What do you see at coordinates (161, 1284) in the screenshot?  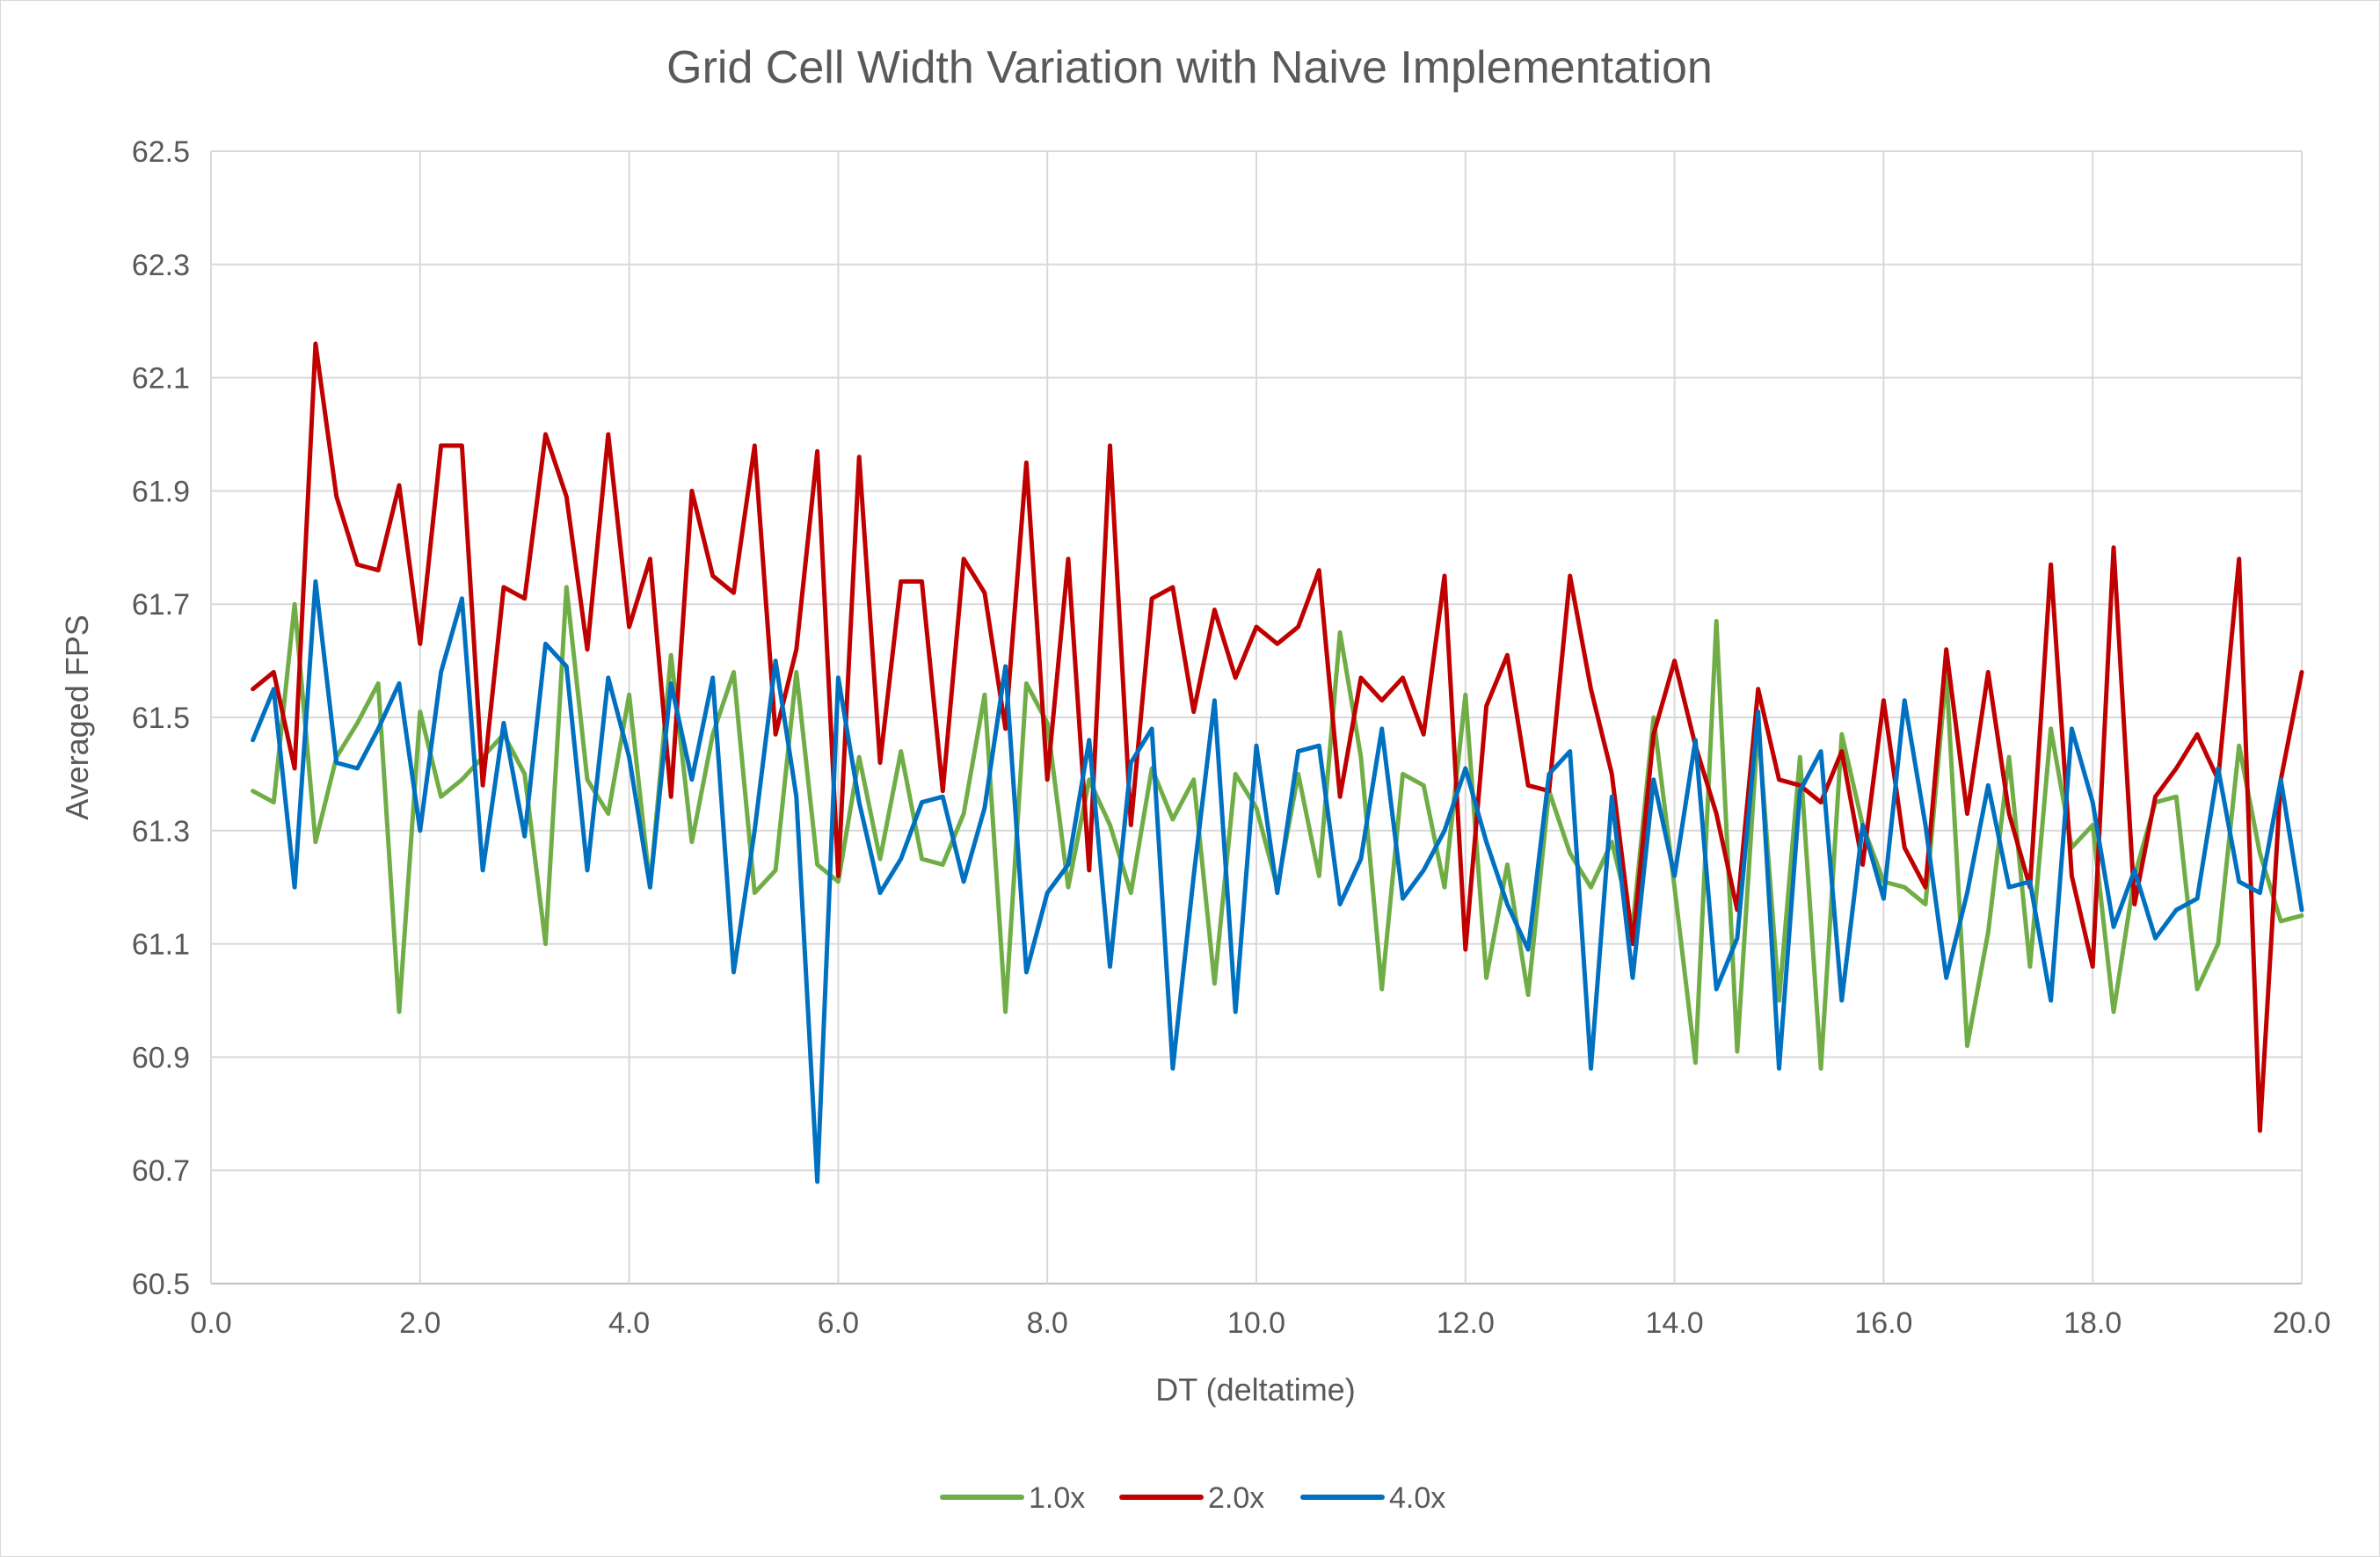 I see `y-tick-label: 60.5` at bounding box center [161, 1284].